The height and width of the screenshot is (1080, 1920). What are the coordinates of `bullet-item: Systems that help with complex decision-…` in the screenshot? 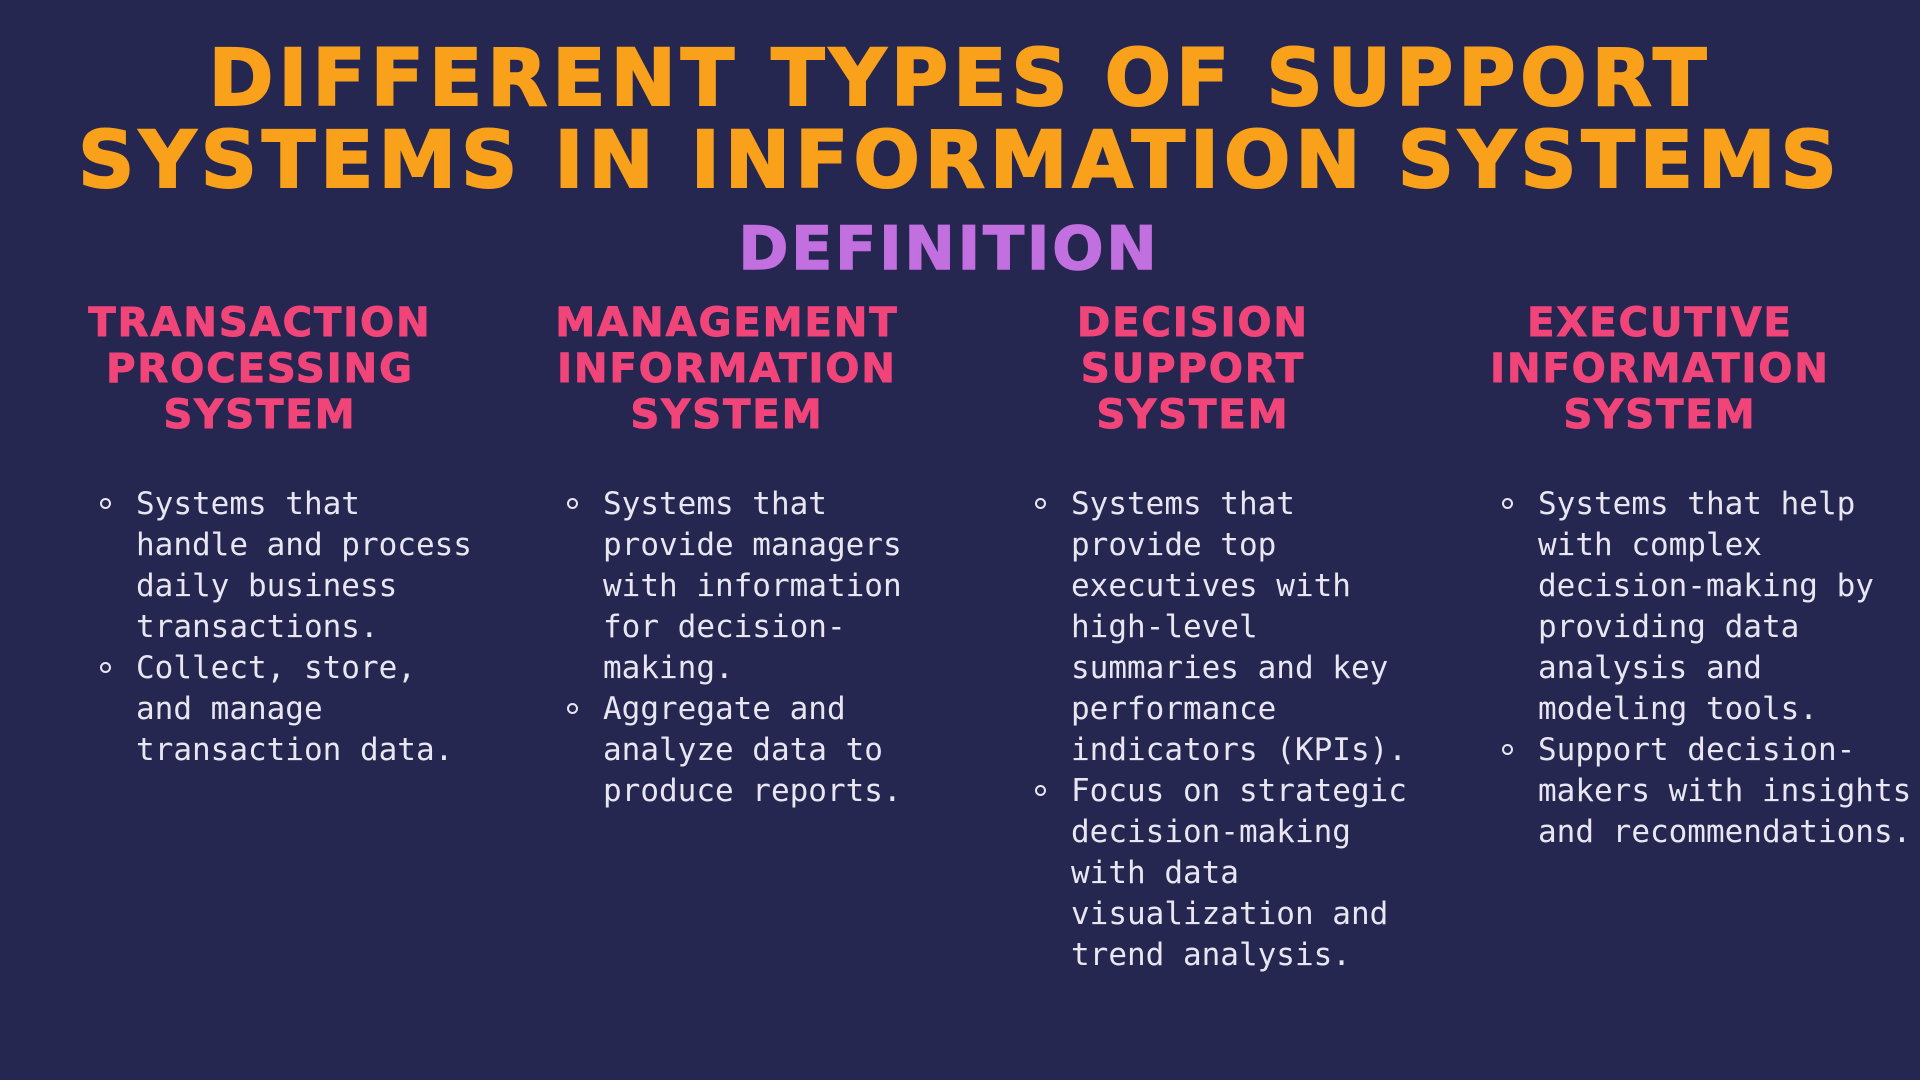 It's located at (1707, 607).